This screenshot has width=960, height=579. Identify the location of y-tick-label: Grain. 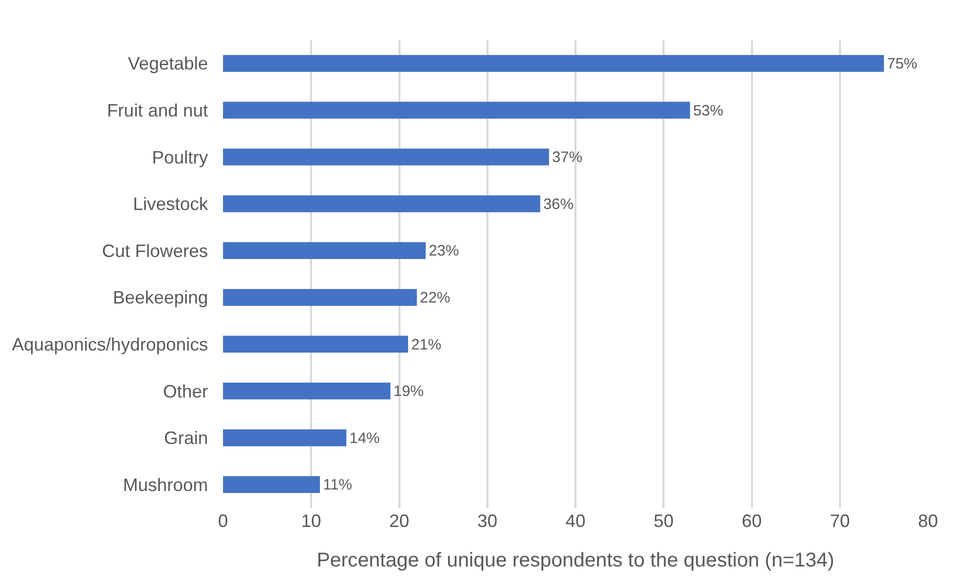
(186, 438).